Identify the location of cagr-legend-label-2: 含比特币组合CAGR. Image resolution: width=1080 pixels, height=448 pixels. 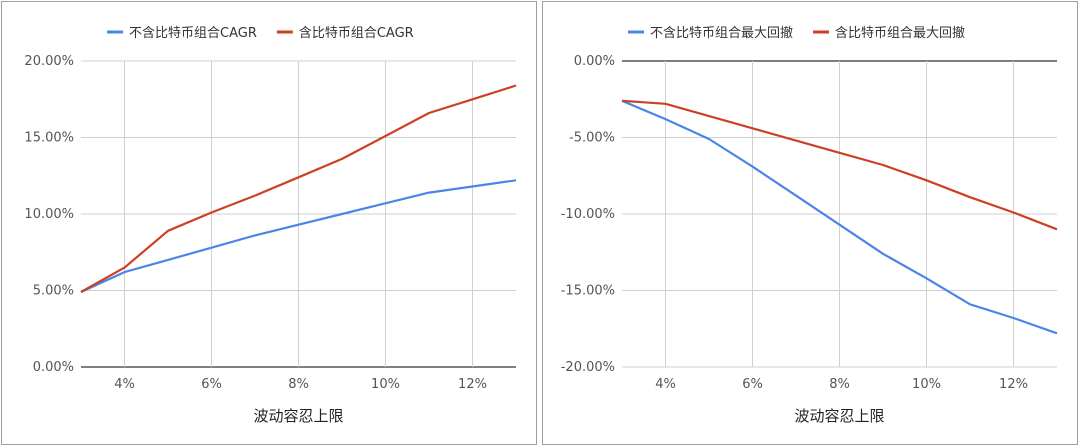
(356, 33).